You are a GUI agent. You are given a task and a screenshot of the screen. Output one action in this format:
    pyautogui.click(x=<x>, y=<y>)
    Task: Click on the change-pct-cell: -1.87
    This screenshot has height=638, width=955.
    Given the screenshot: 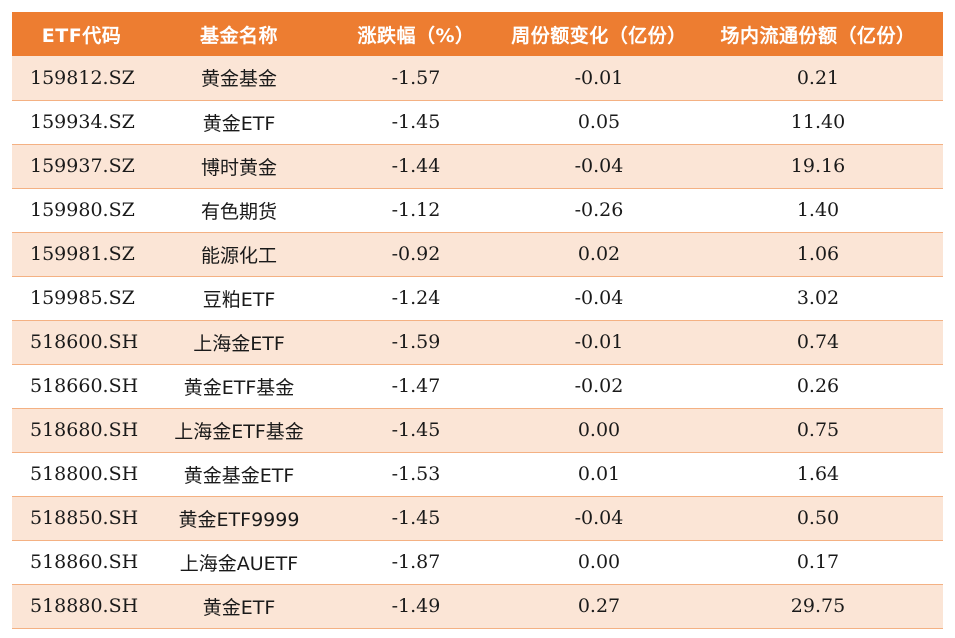 What is the action you would take?
    pyautogui.click(x=416, y=562)
    